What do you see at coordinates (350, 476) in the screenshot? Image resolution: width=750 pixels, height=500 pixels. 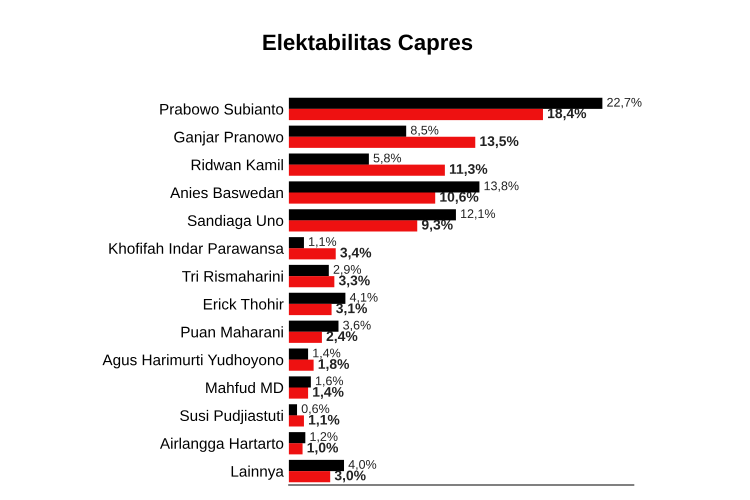 I see `data-label: 3,0%` at bounding box center [350, 476].